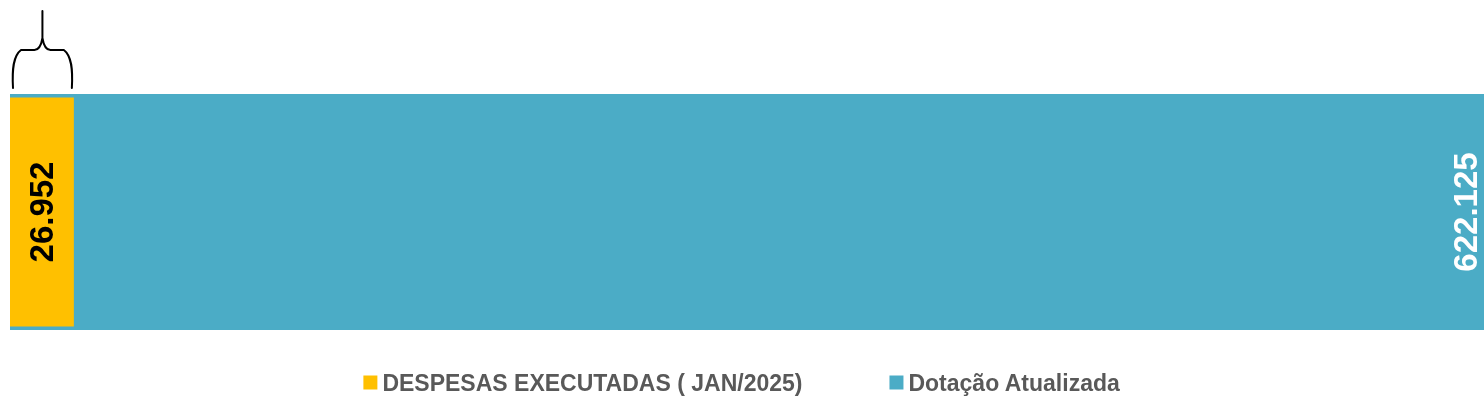  What do you see at coordinates (1014, 382) in the screenshot?
I see `legend-label: Dotação Atualizada` at bounding box center [1014, 382].